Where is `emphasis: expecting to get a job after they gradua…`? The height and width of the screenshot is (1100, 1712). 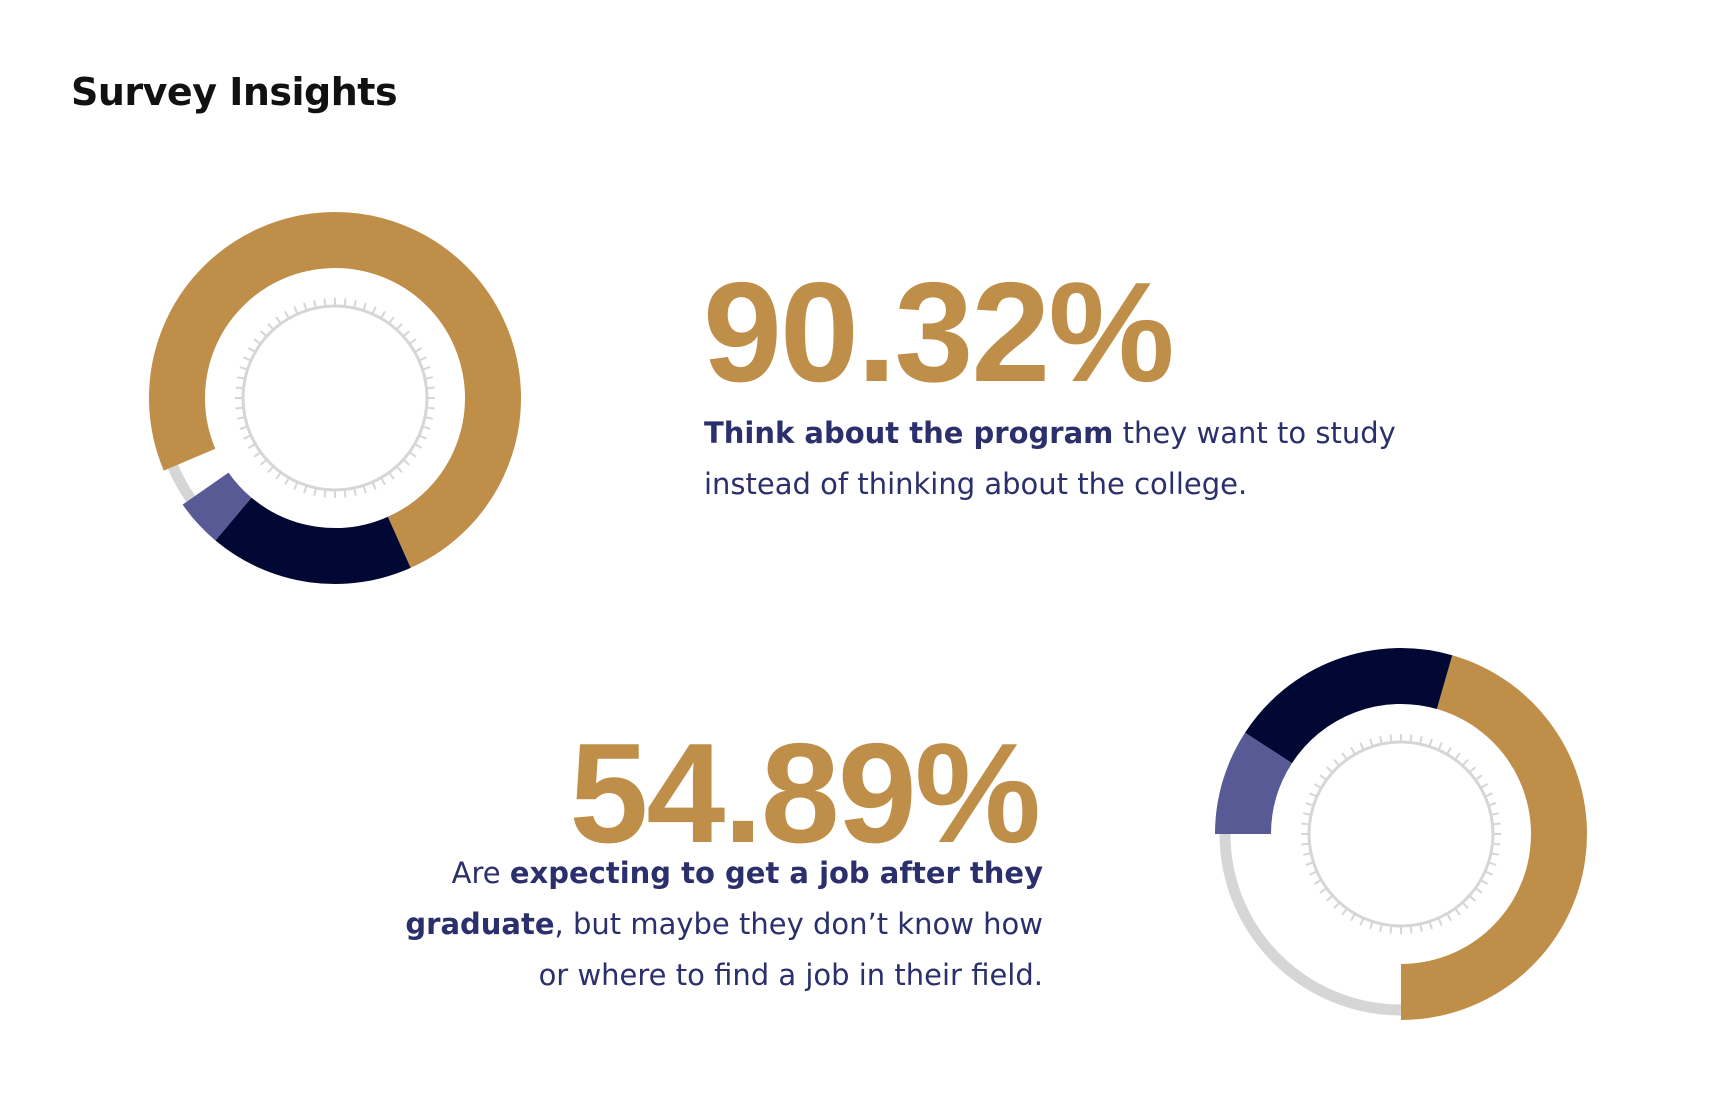
emphasis: expecting to get a job after they gradua… is located at coordinates (724, 898).